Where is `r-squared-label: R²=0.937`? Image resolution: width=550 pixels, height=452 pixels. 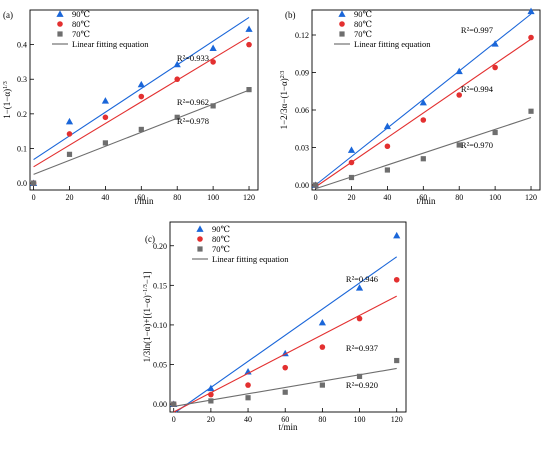
r-squared-label: R²=0.937 is located at coordinates (362, 348).